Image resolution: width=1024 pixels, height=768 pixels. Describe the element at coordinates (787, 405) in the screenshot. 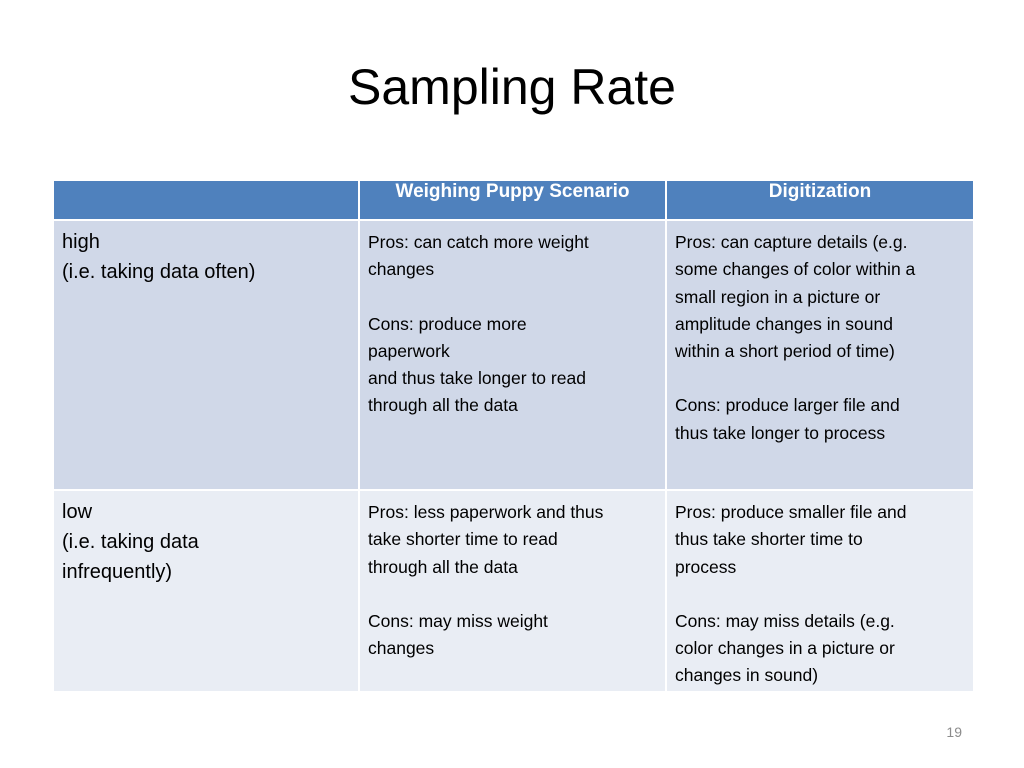

I see `cell-line: Cons: produce larger file and` at that location.